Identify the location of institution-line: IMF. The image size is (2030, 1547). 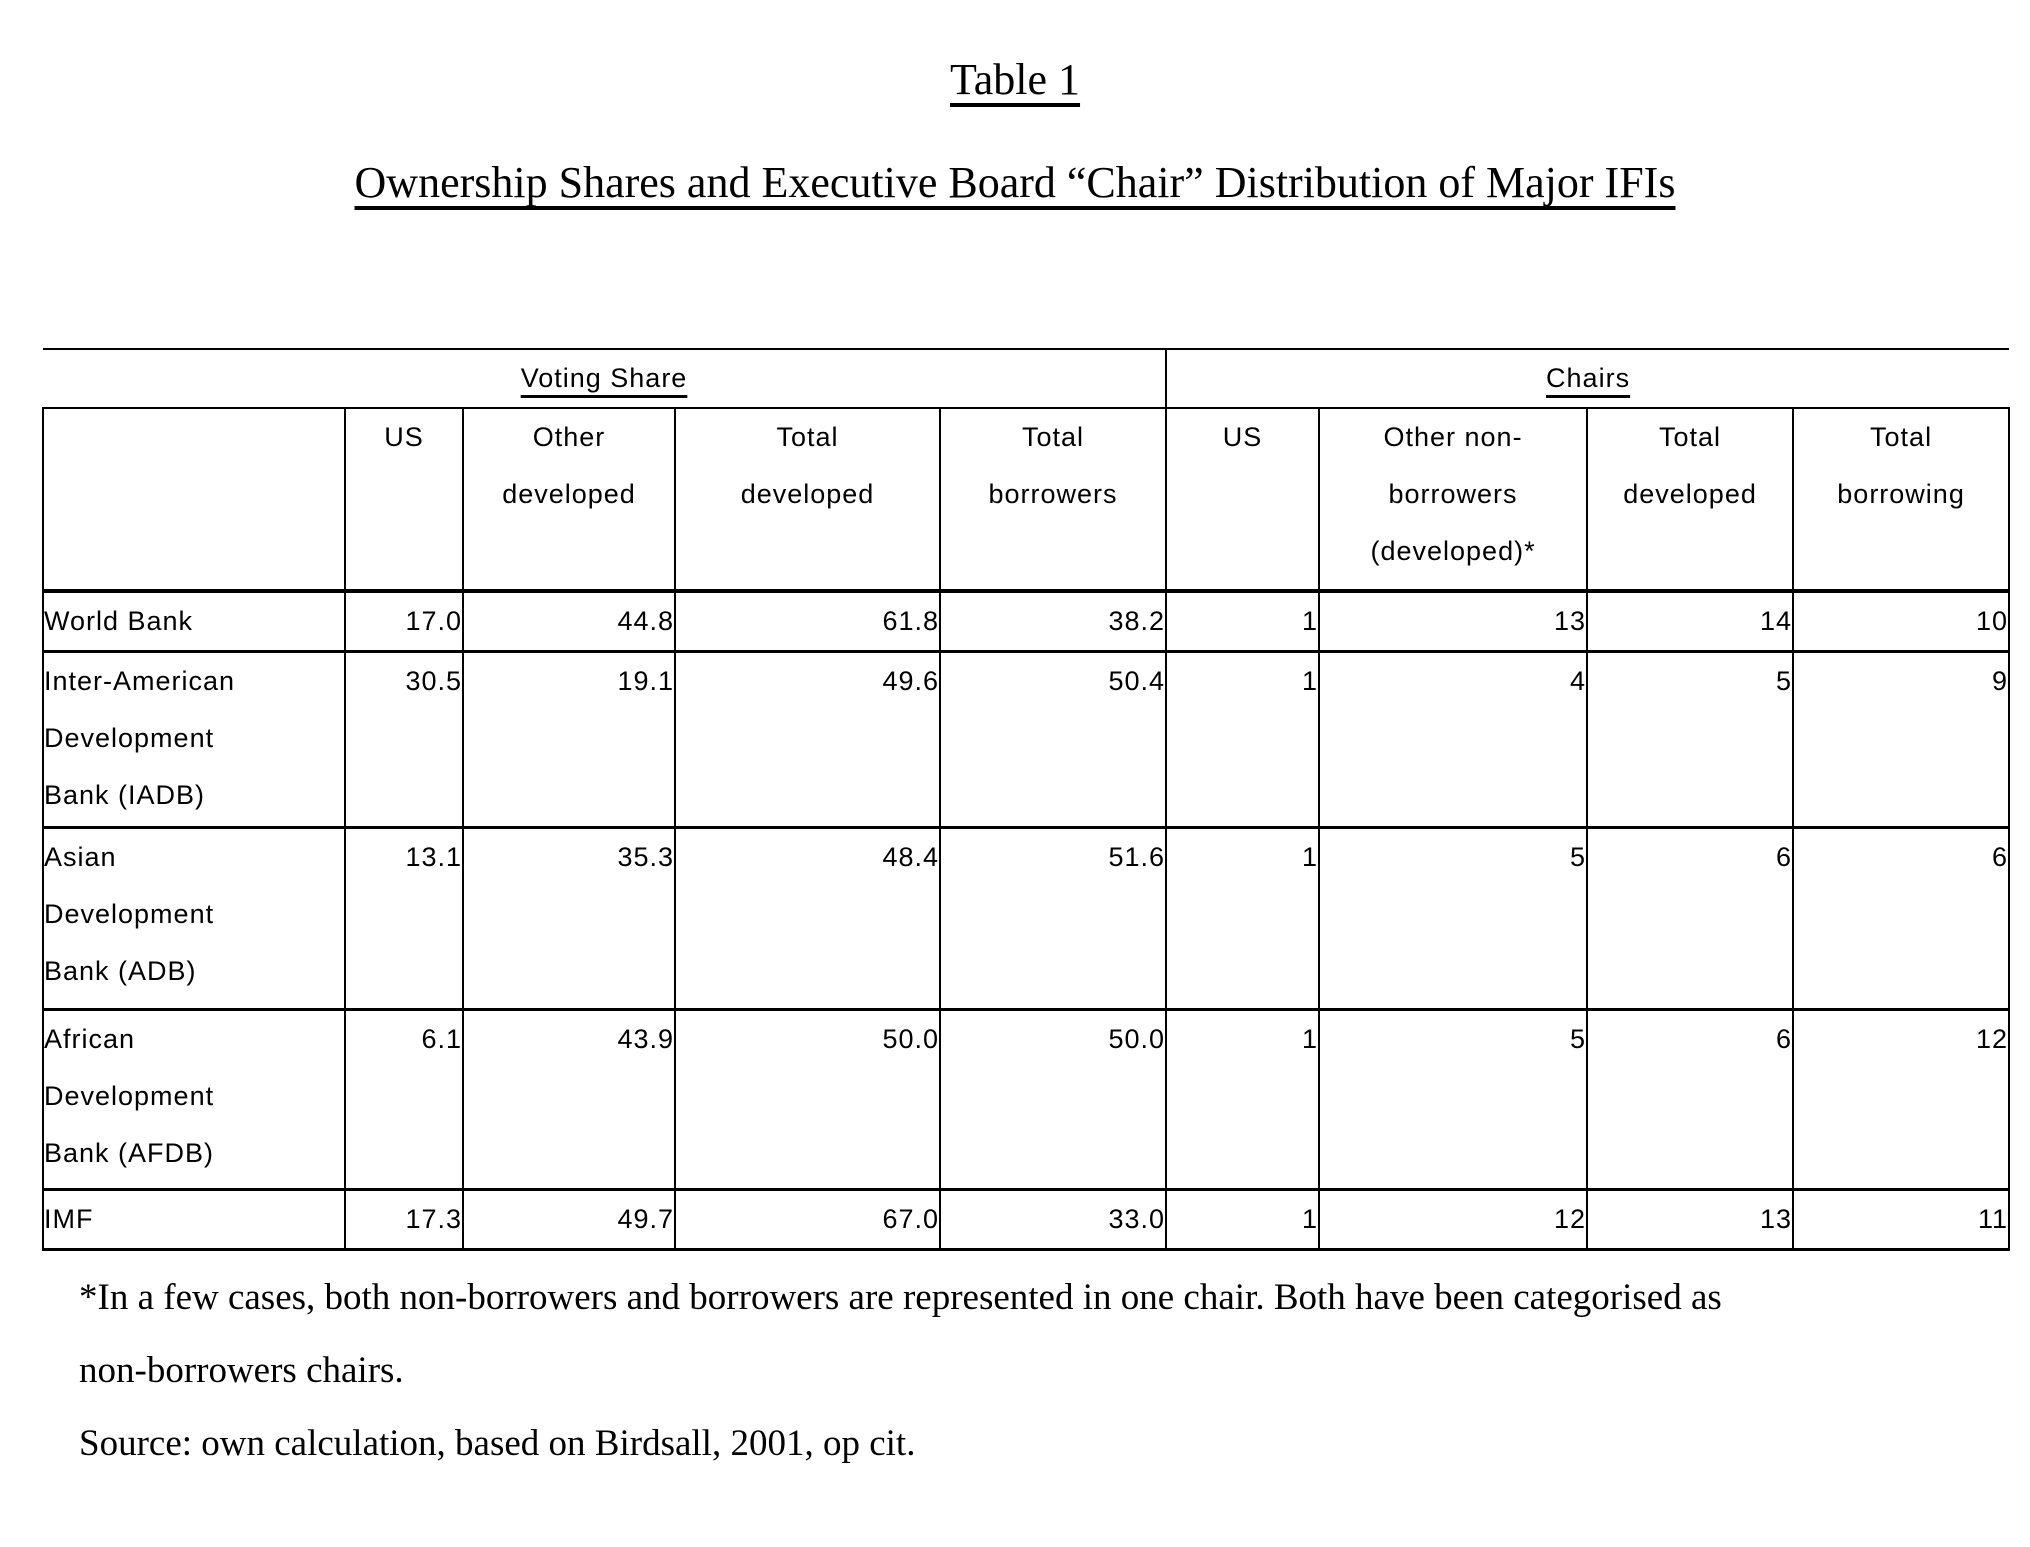
(69, 1219).